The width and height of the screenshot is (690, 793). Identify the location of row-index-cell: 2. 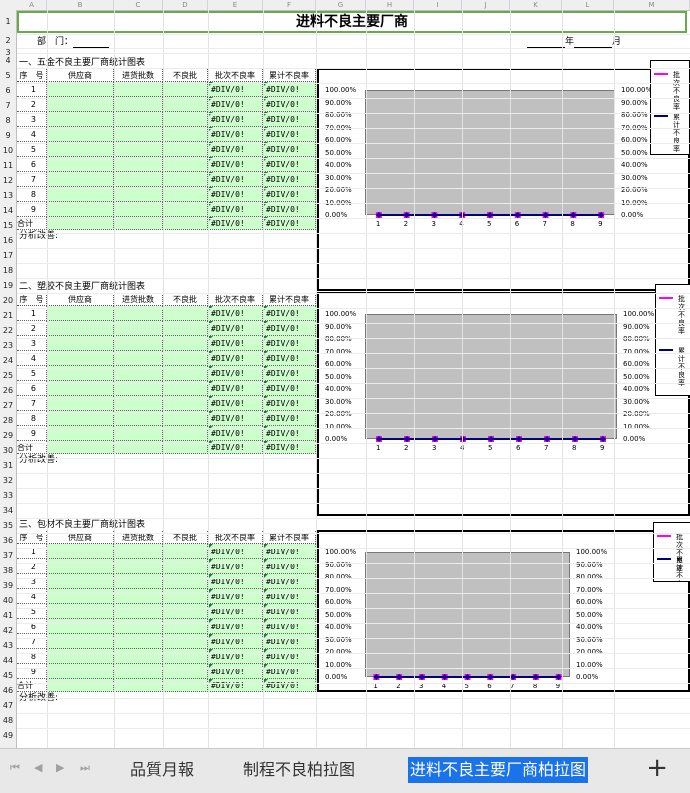
(32, 566).